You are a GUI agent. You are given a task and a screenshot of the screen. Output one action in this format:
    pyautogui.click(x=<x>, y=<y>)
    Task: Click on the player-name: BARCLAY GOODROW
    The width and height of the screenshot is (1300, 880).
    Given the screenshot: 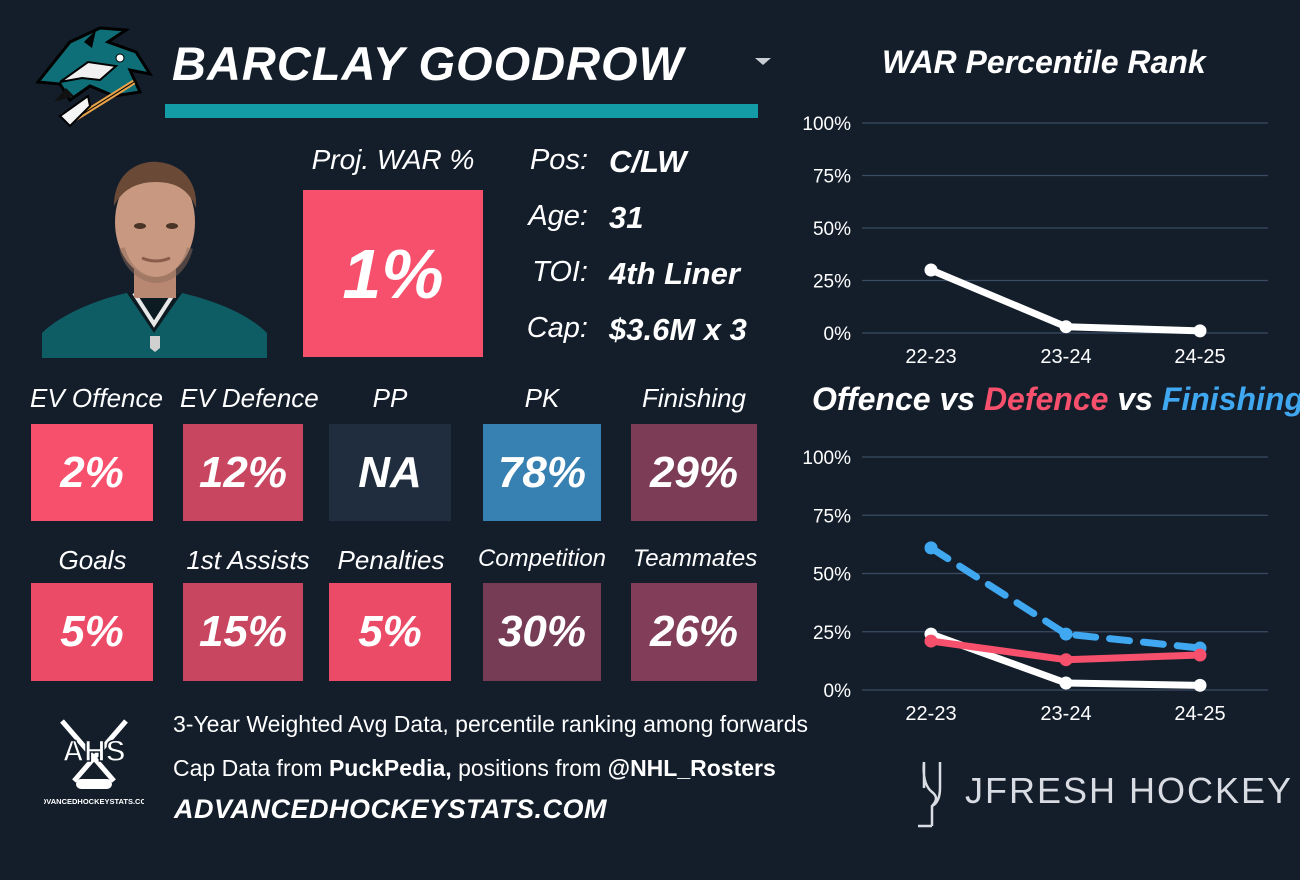 What is the action you would take?
    pyautogui.click(x=428, y=63)
    